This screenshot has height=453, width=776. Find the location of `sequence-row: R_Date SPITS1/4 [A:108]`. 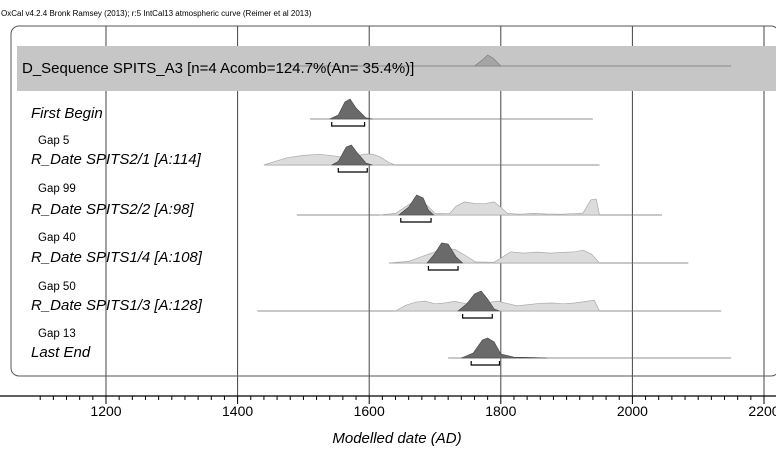

sequence-row: R_Date SPITS1/4 [A:108] is located at coordinates (360, 256).